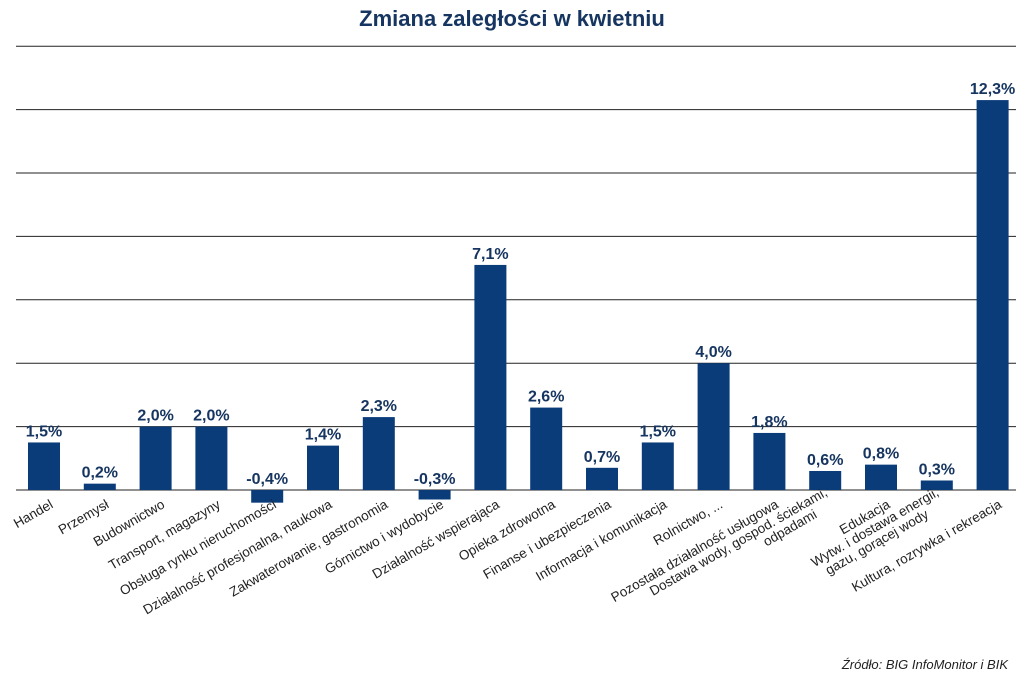 The image size is (1024, 682). I want to click on data-label: 2,3%, so click(379, 406).